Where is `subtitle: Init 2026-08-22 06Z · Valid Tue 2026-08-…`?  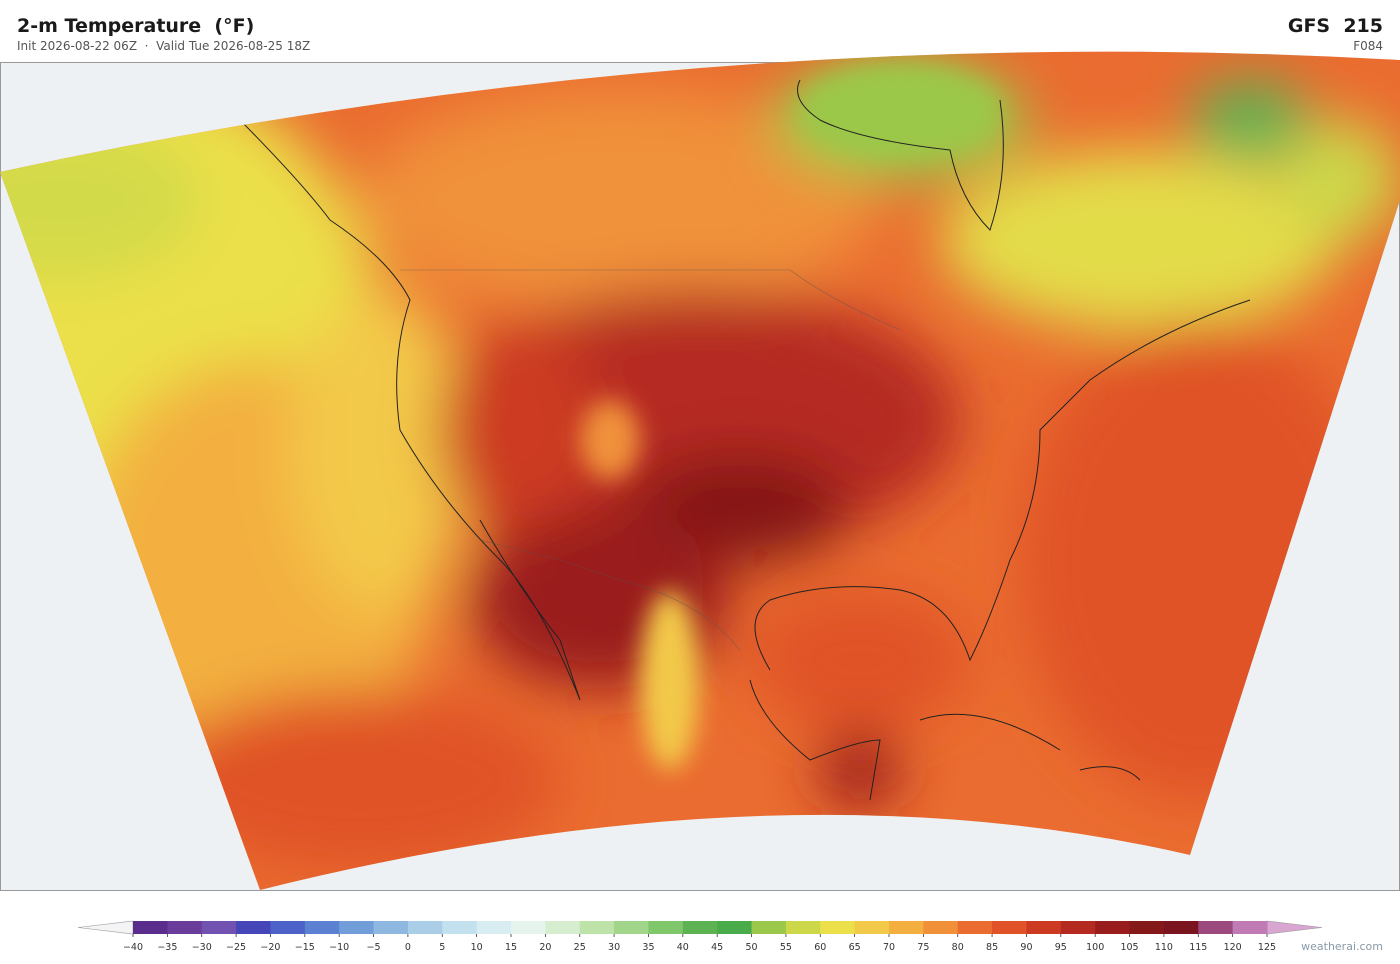 subtitle: Init 2026-08-22 06Z · Valid Tue 2026-08-… is located at coordinates (164, 46).